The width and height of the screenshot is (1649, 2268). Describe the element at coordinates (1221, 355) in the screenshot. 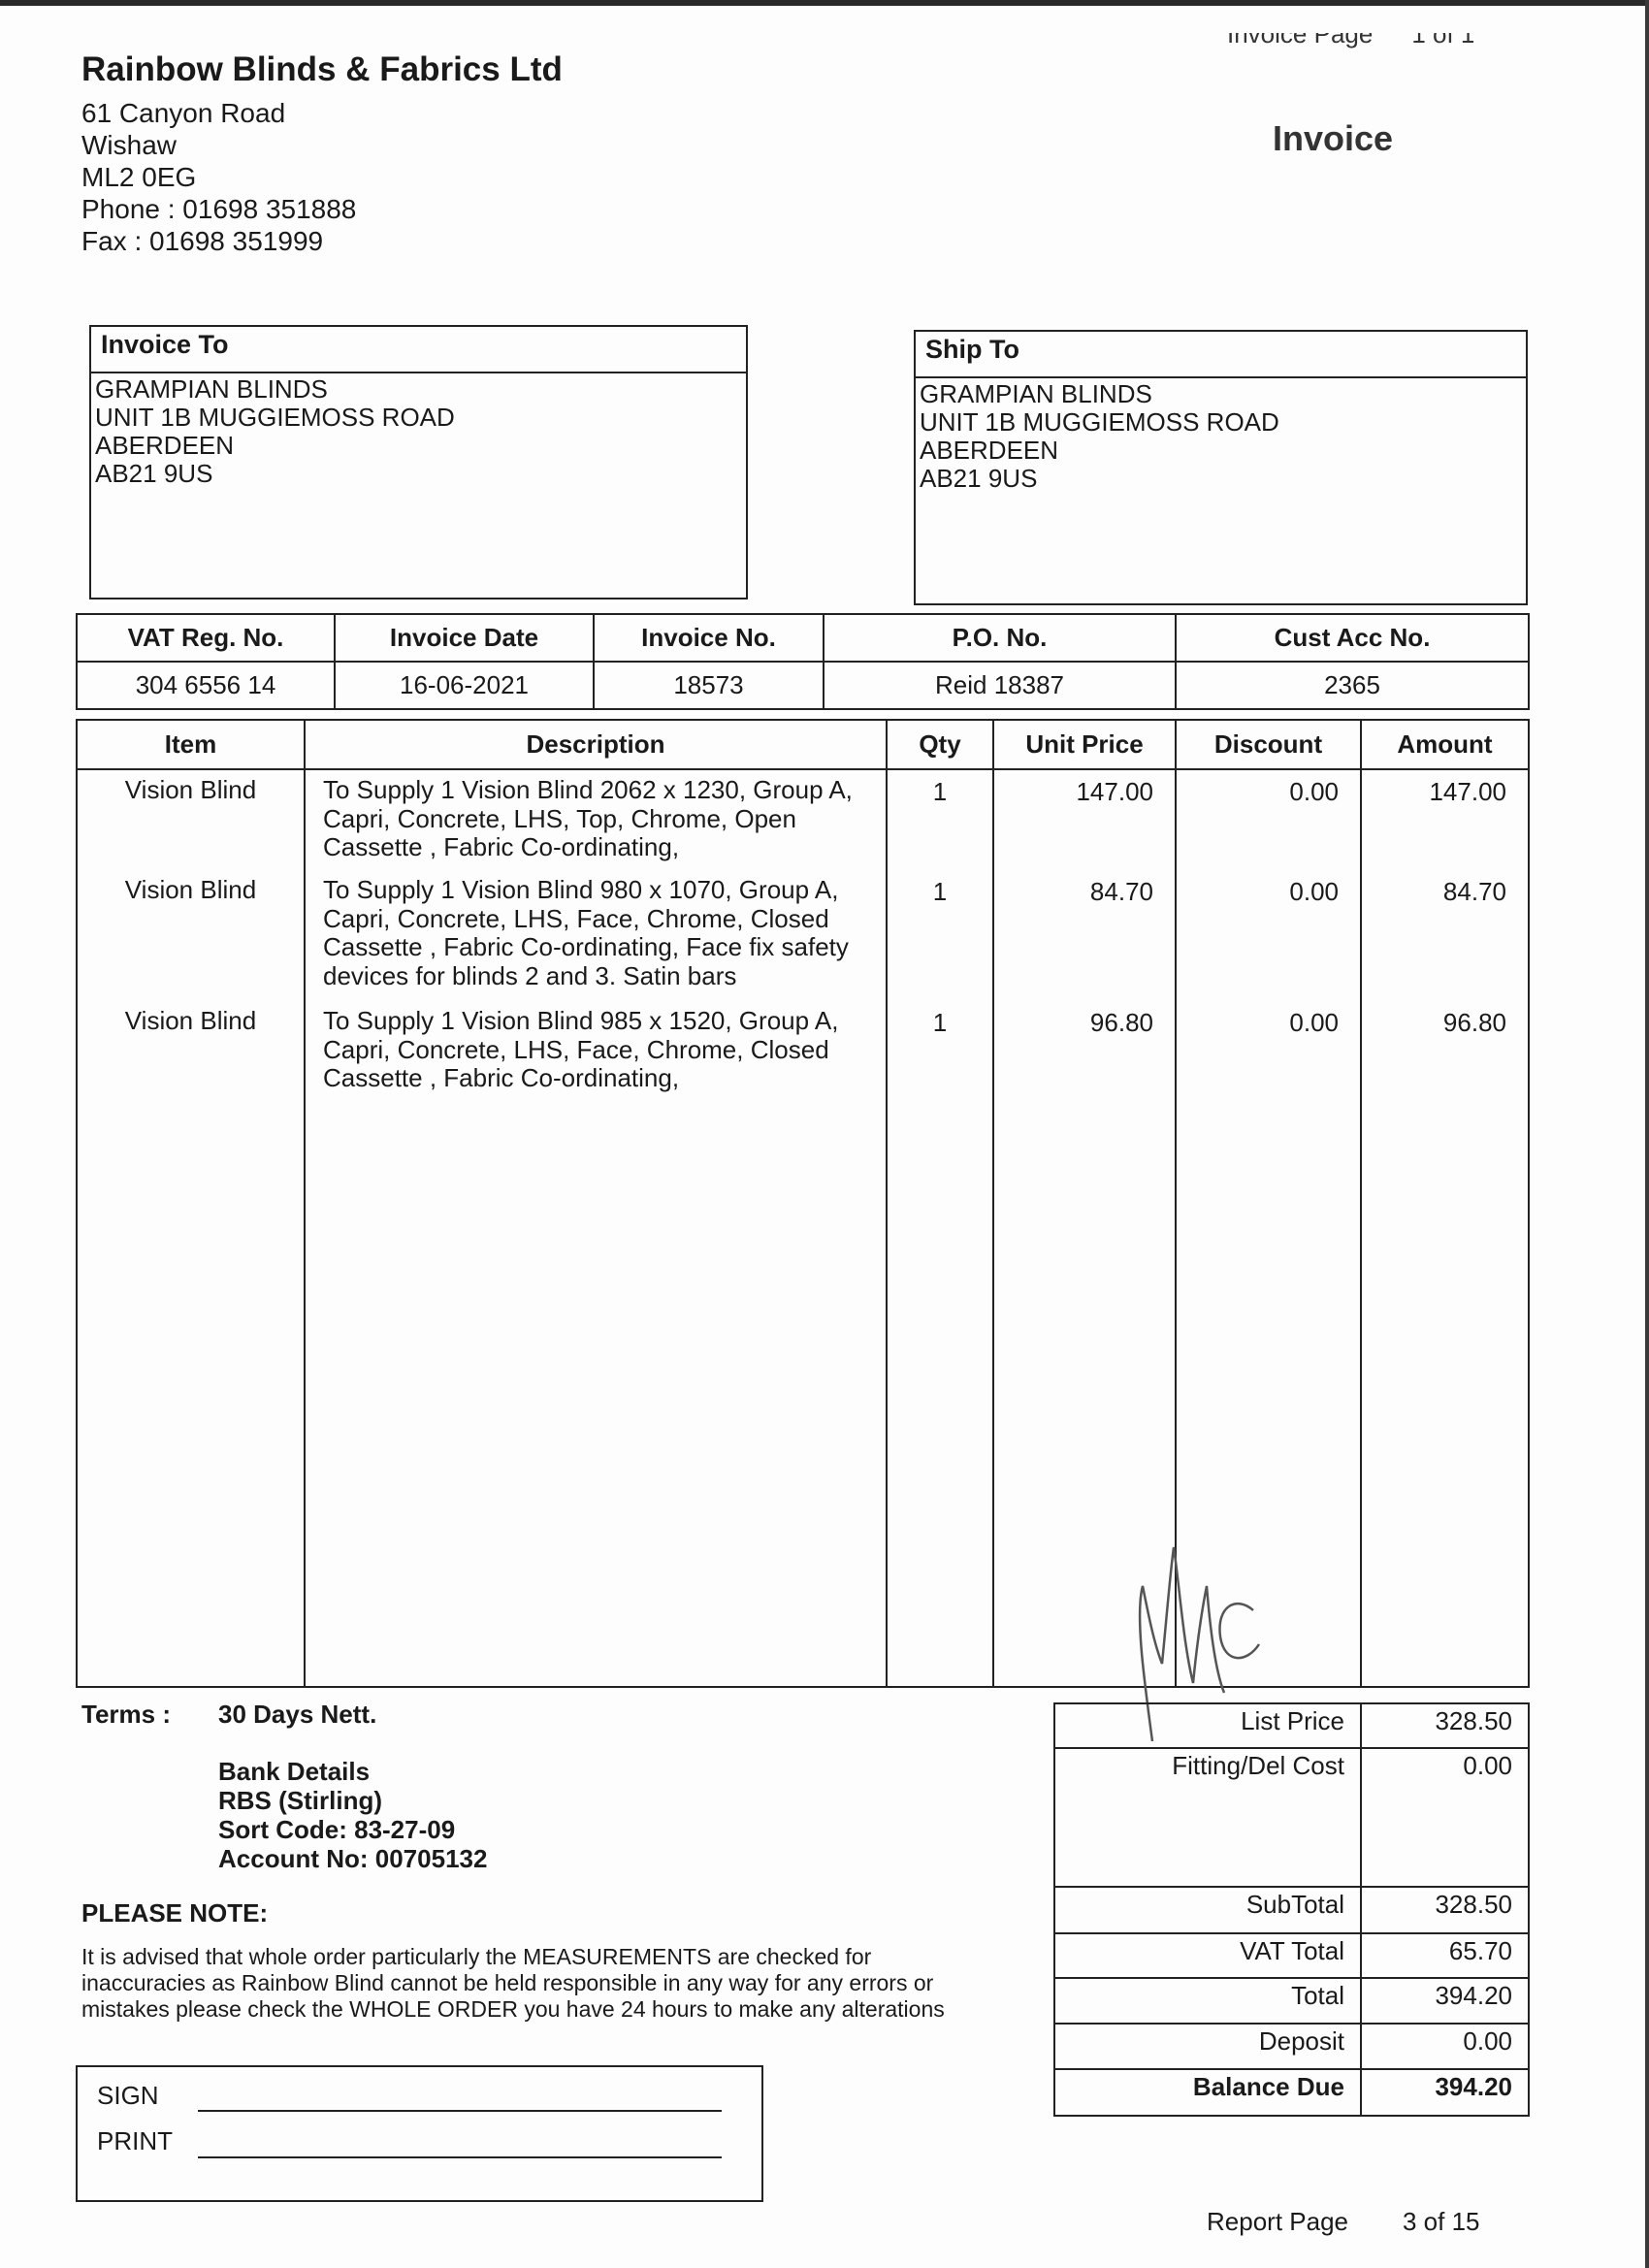

I see `ship-to-label: Ship To` at that location.